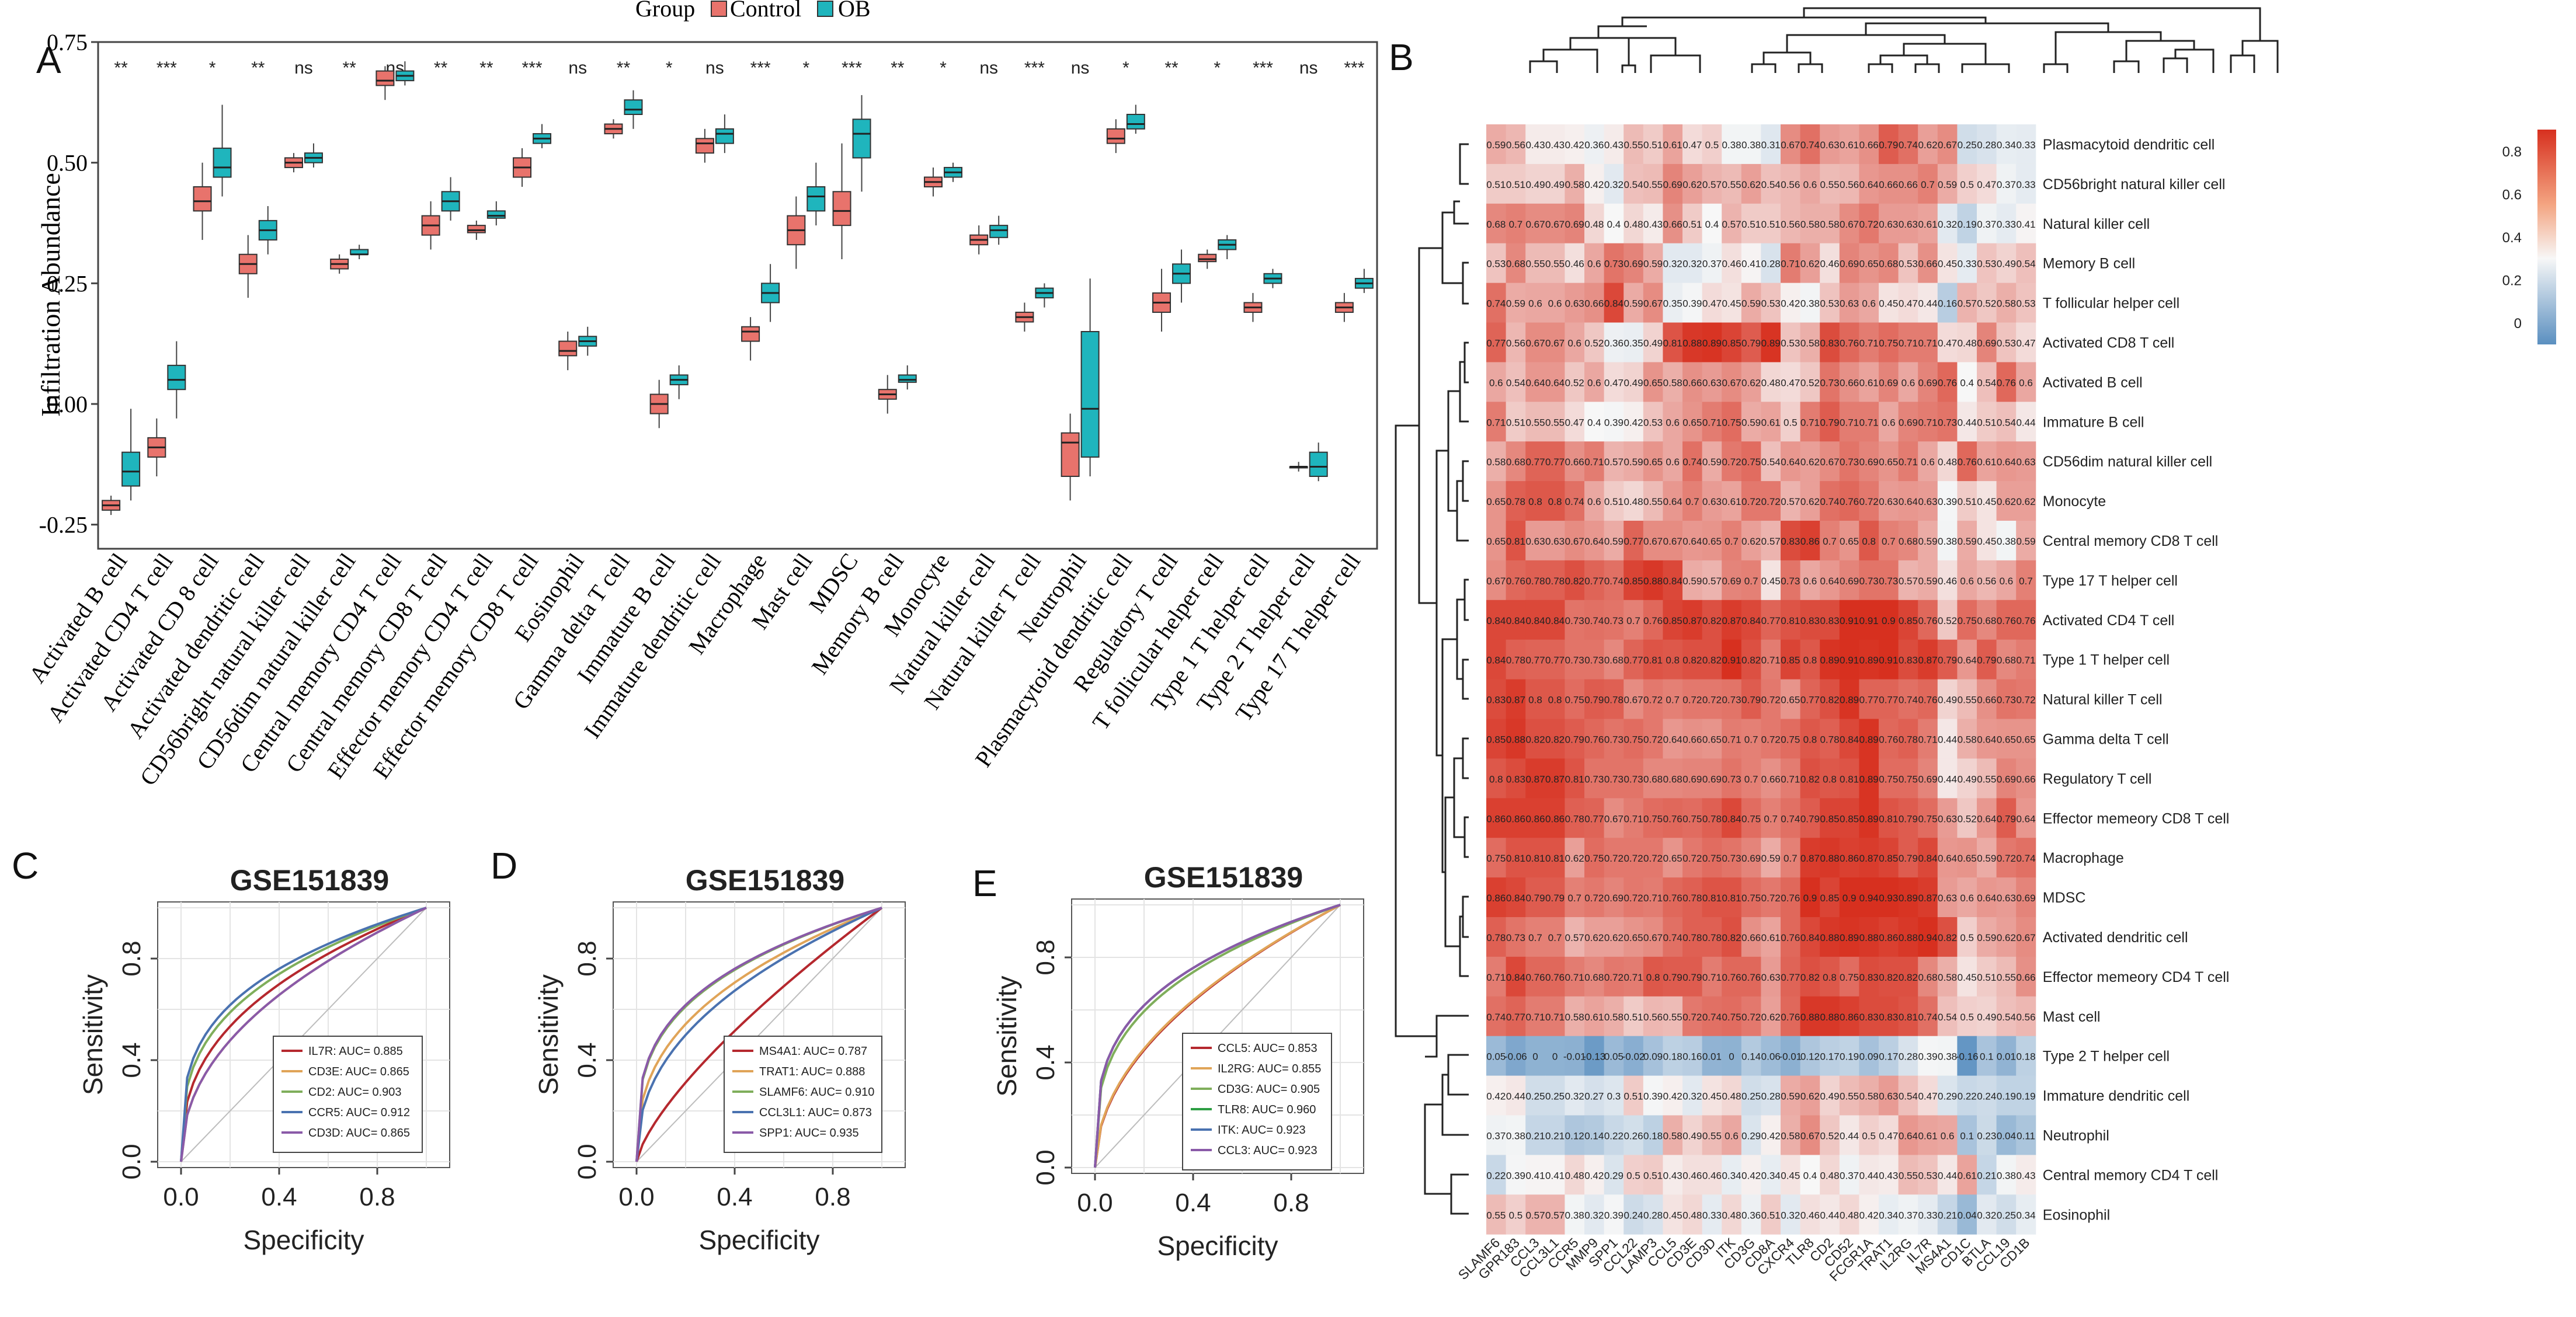 The image size is (2576, 1317). What do you see at coordinates (1673, 582) in the screenshot?
I see `heatmap-value: 0.84` at bounding box center [1673, 582].